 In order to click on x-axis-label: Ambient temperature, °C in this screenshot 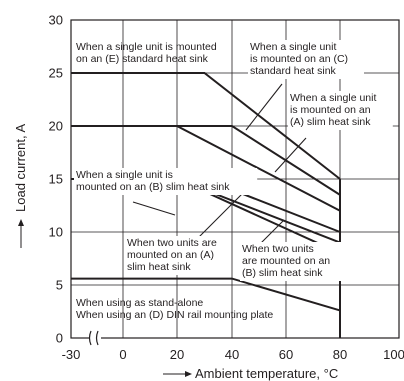, I will do `click(266, 373)`.